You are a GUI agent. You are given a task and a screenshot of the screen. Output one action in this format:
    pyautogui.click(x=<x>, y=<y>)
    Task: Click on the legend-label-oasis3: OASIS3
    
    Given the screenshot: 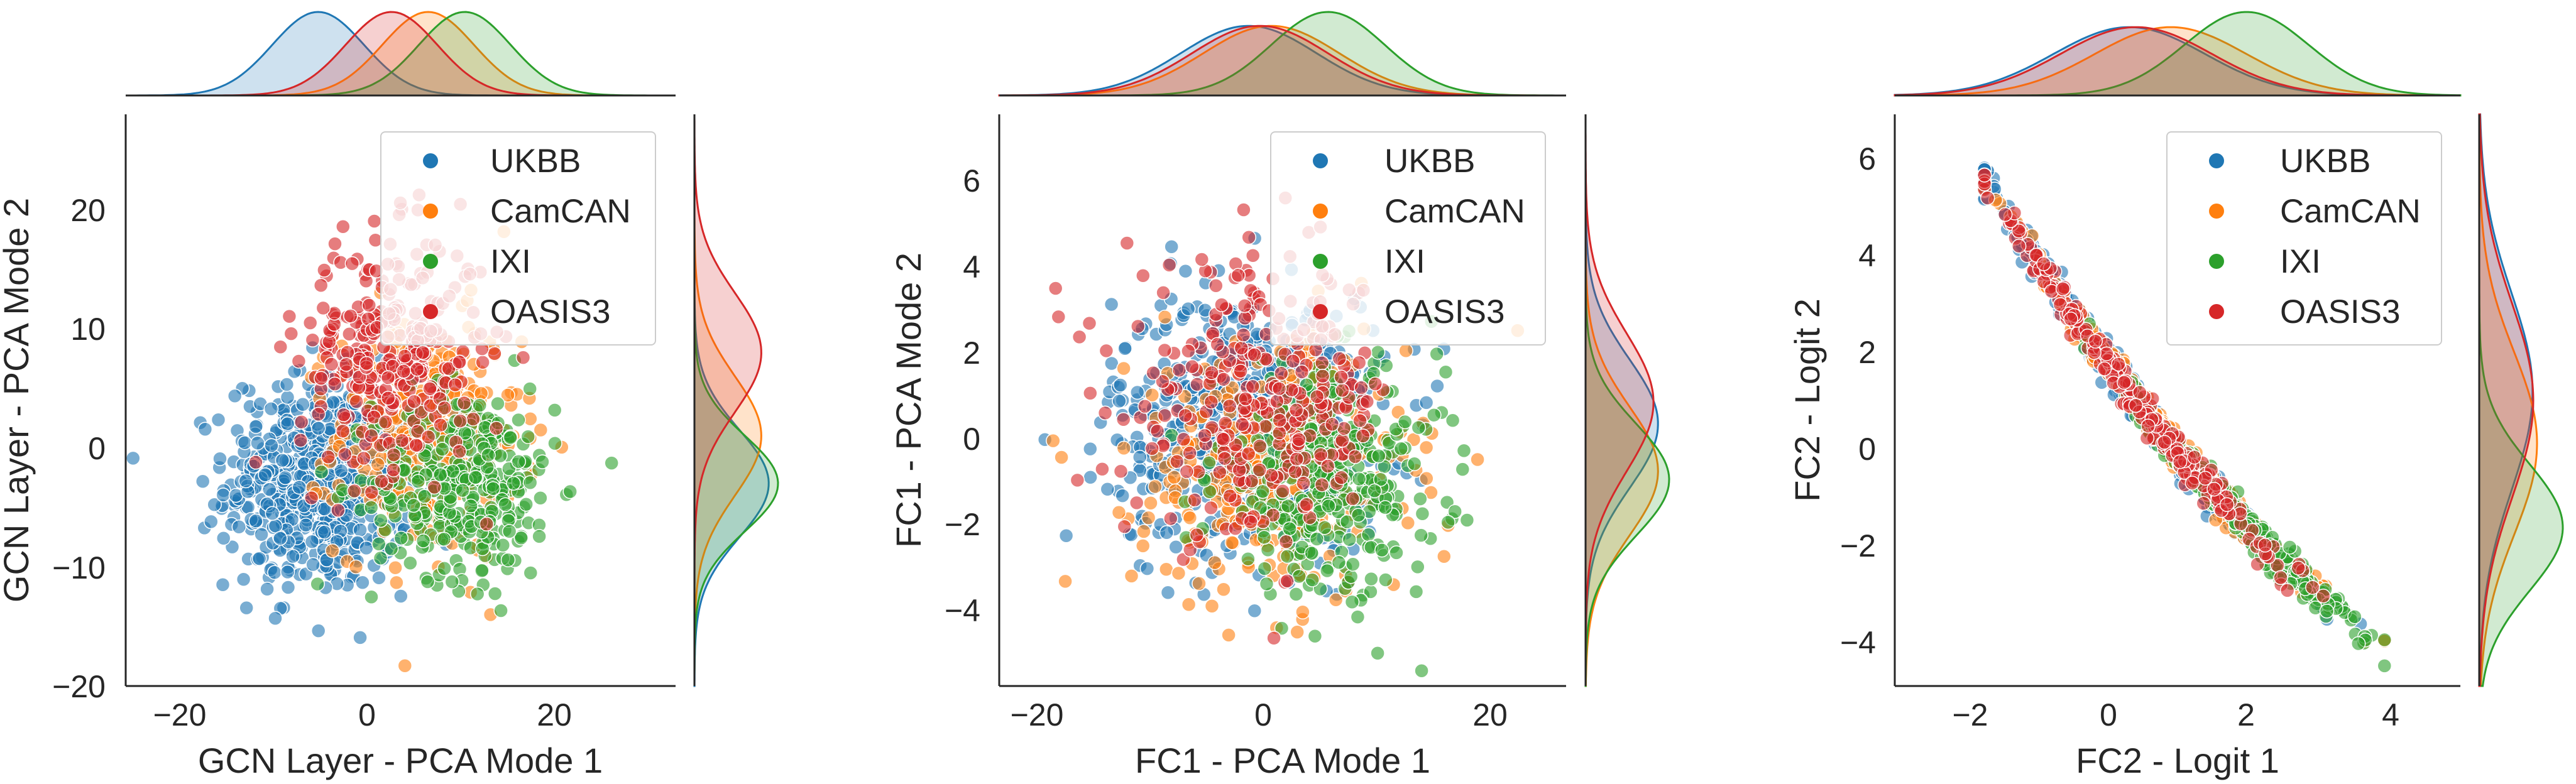 What is the action you would take?
    pyautogui.click(x=1444, y=311)
    